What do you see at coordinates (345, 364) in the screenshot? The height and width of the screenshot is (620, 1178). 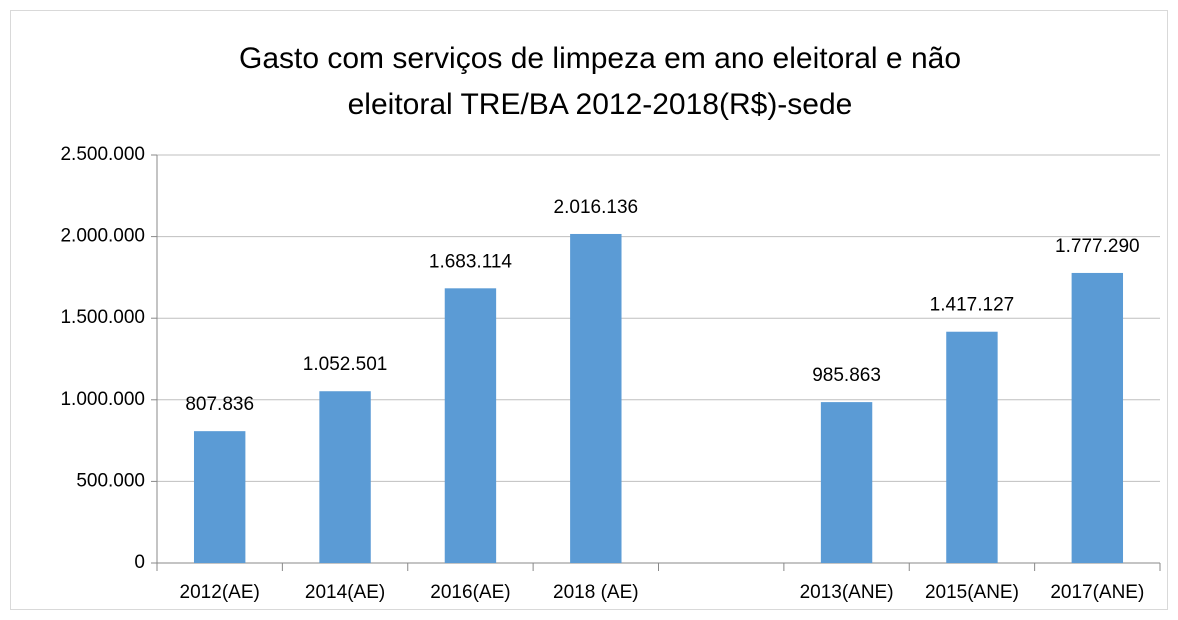 I see `data-label: 1.052.501` at bounding box center [345, 364].